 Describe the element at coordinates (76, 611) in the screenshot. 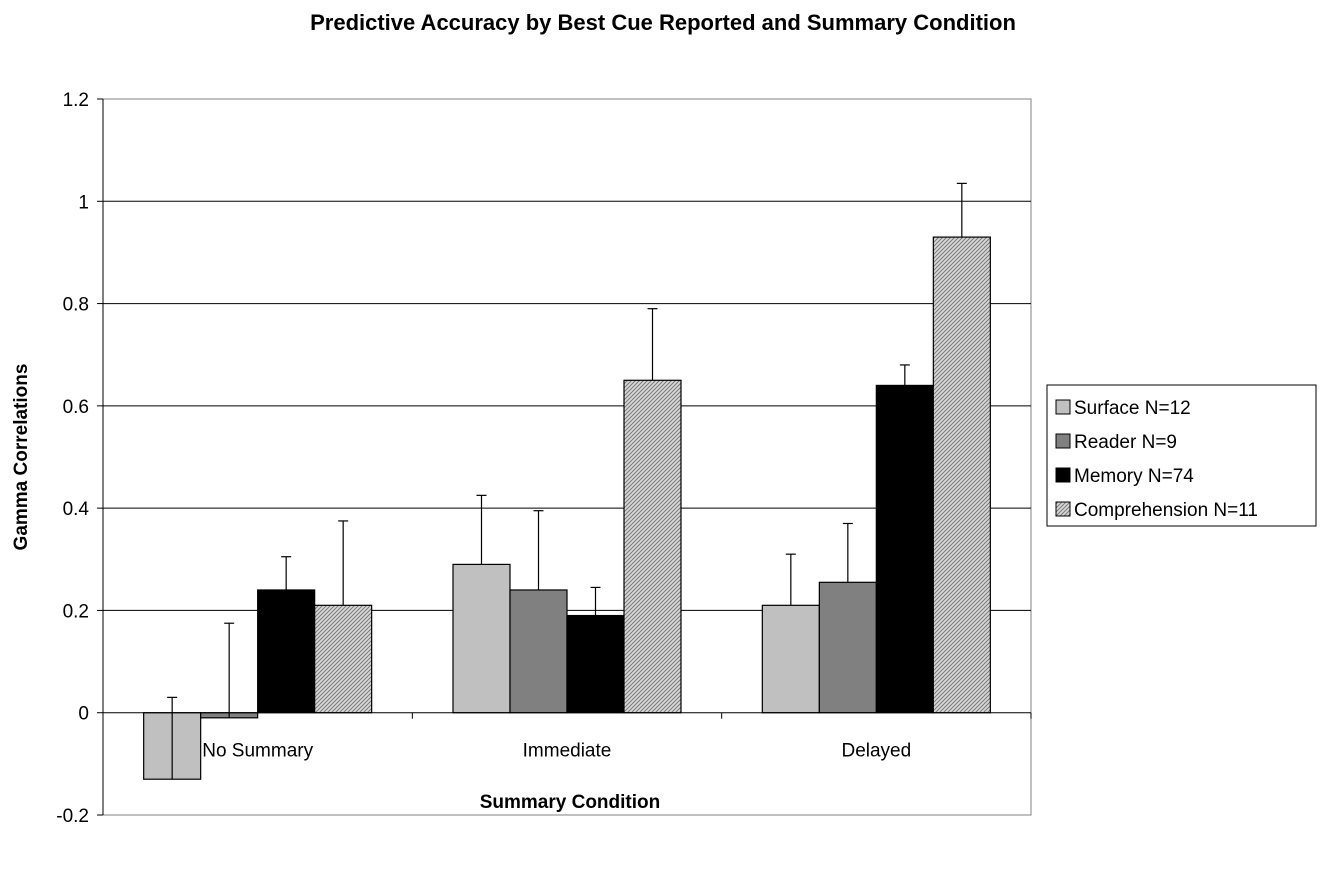

I see `y-tick-label: 0.2` at that location.